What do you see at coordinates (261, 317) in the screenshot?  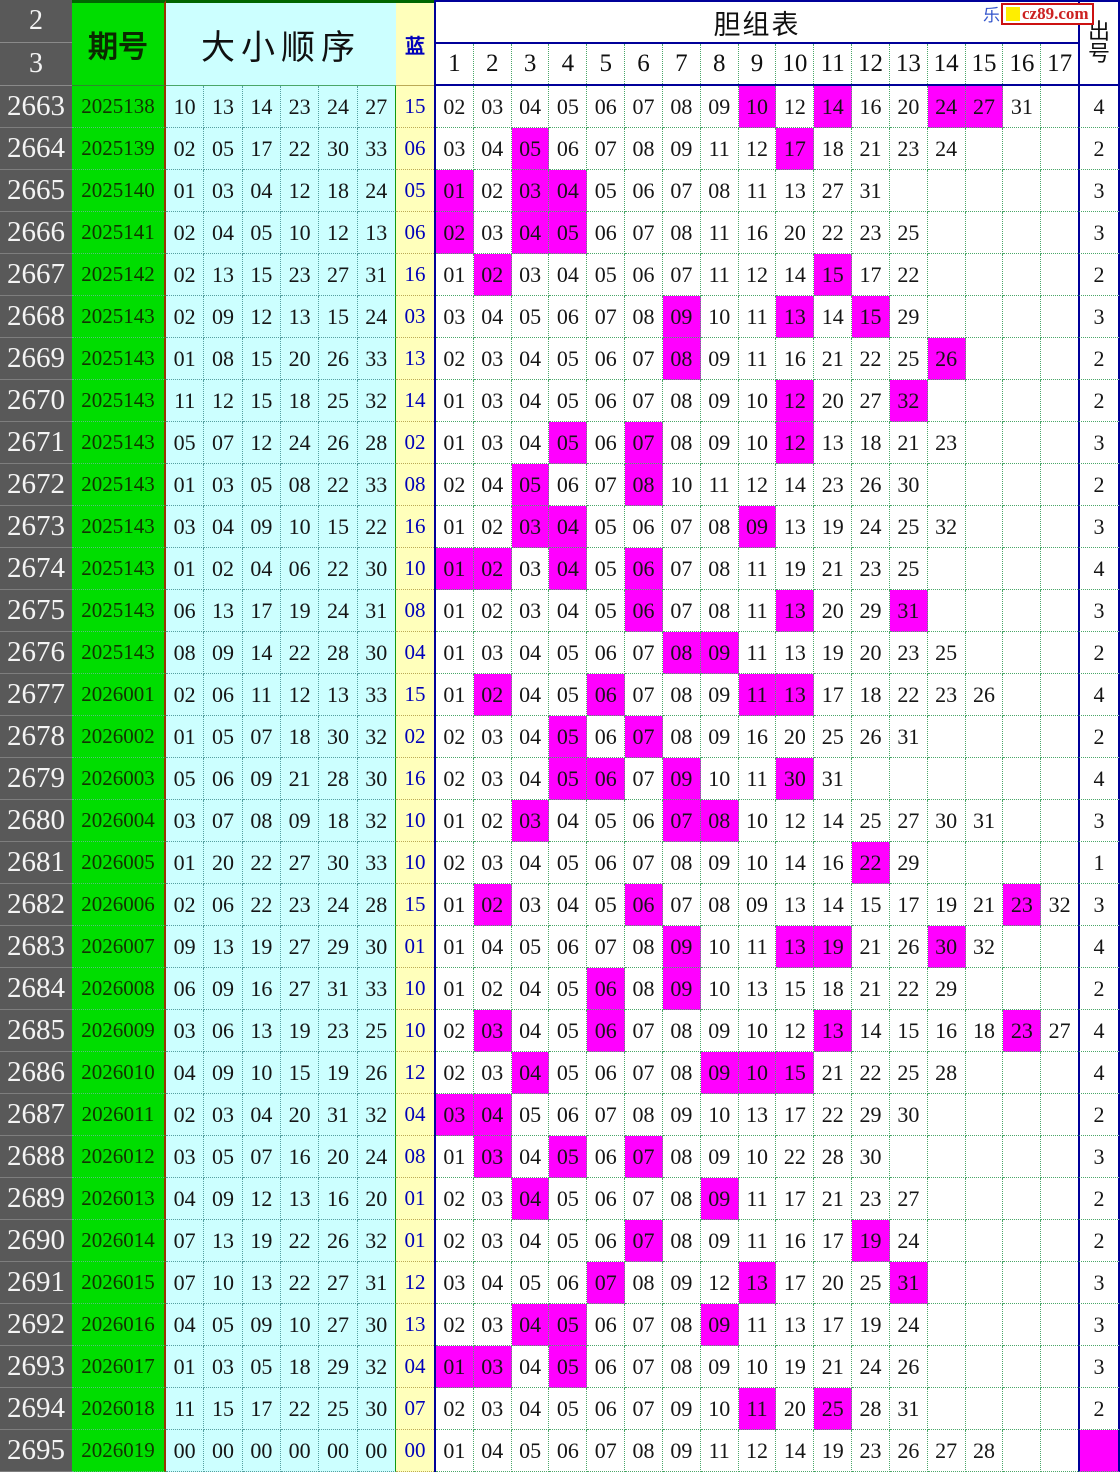 I see `order-number-cell: 12` at bounding box center [261, 317].